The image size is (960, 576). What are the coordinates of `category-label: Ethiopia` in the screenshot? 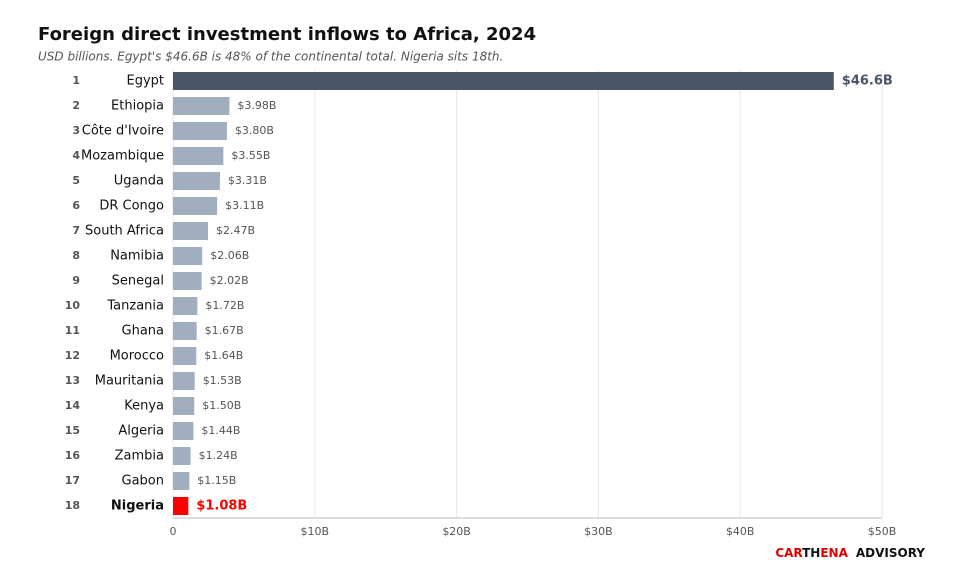 It's located at (137, 106).